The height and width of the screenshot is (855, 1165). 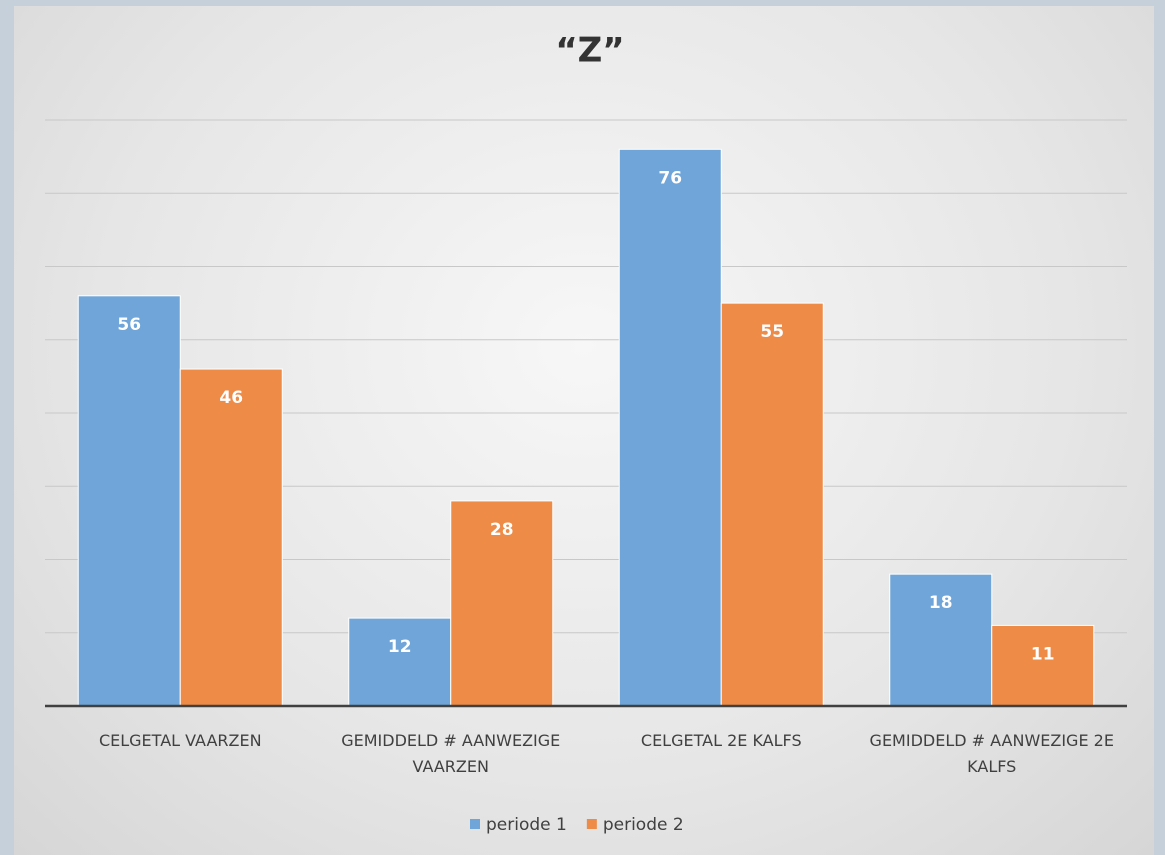 What do you see at coordinates (670, 178) in the screenshot?
I see `data-label: 76` at bounding box center [670, 178].